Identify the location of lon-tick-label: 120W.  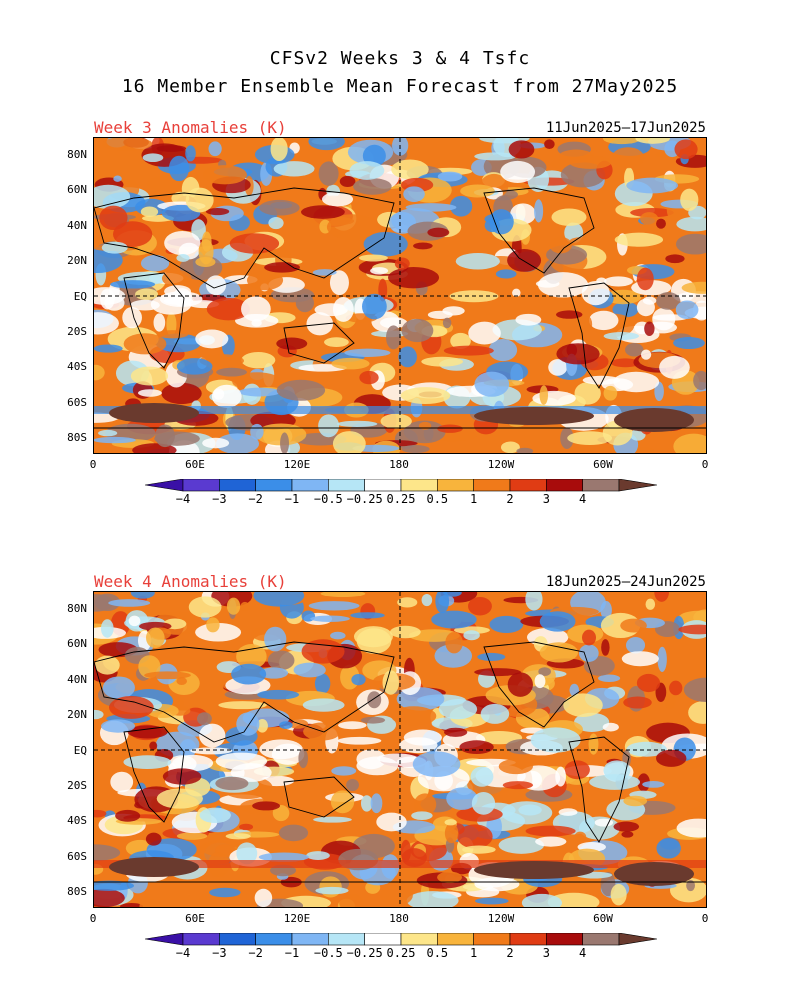
(501, 918).